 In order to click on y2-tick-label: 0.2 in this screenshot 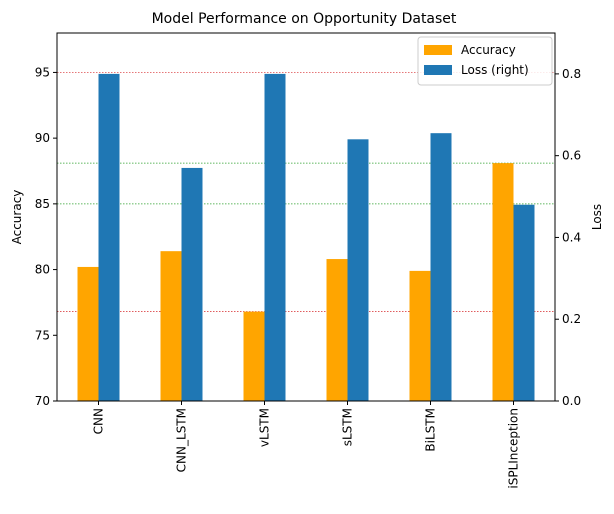, I will do `click(571, 319)`.